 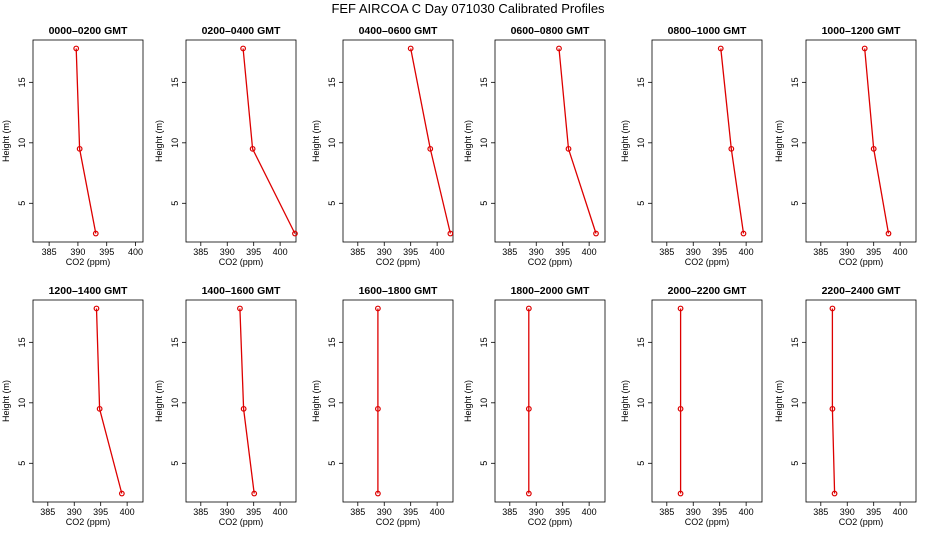 I want to click on panel-title: 1000–1200 GMT, so click(x=861, y=31).